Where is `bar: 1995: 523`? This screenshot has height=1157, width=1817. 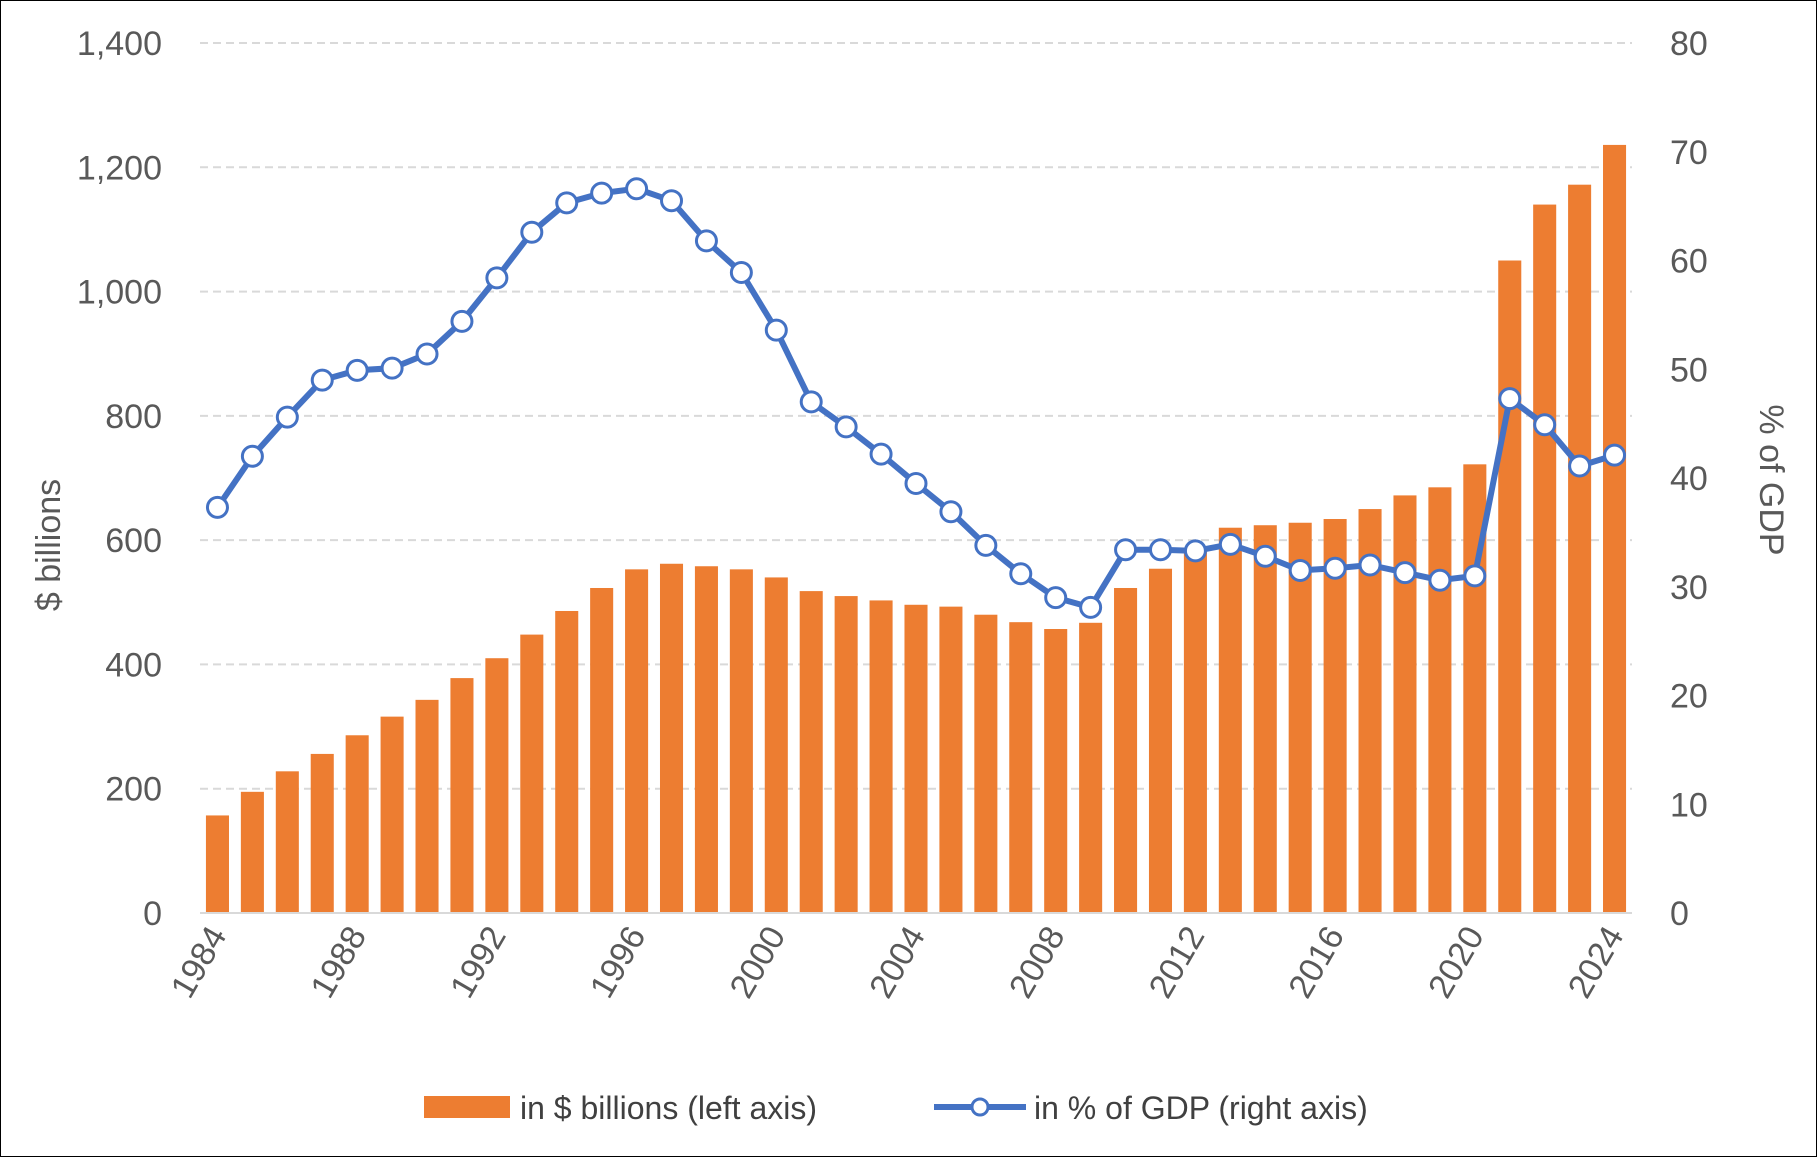
bar: 1995: 523 is located at coordinates (602, 750).